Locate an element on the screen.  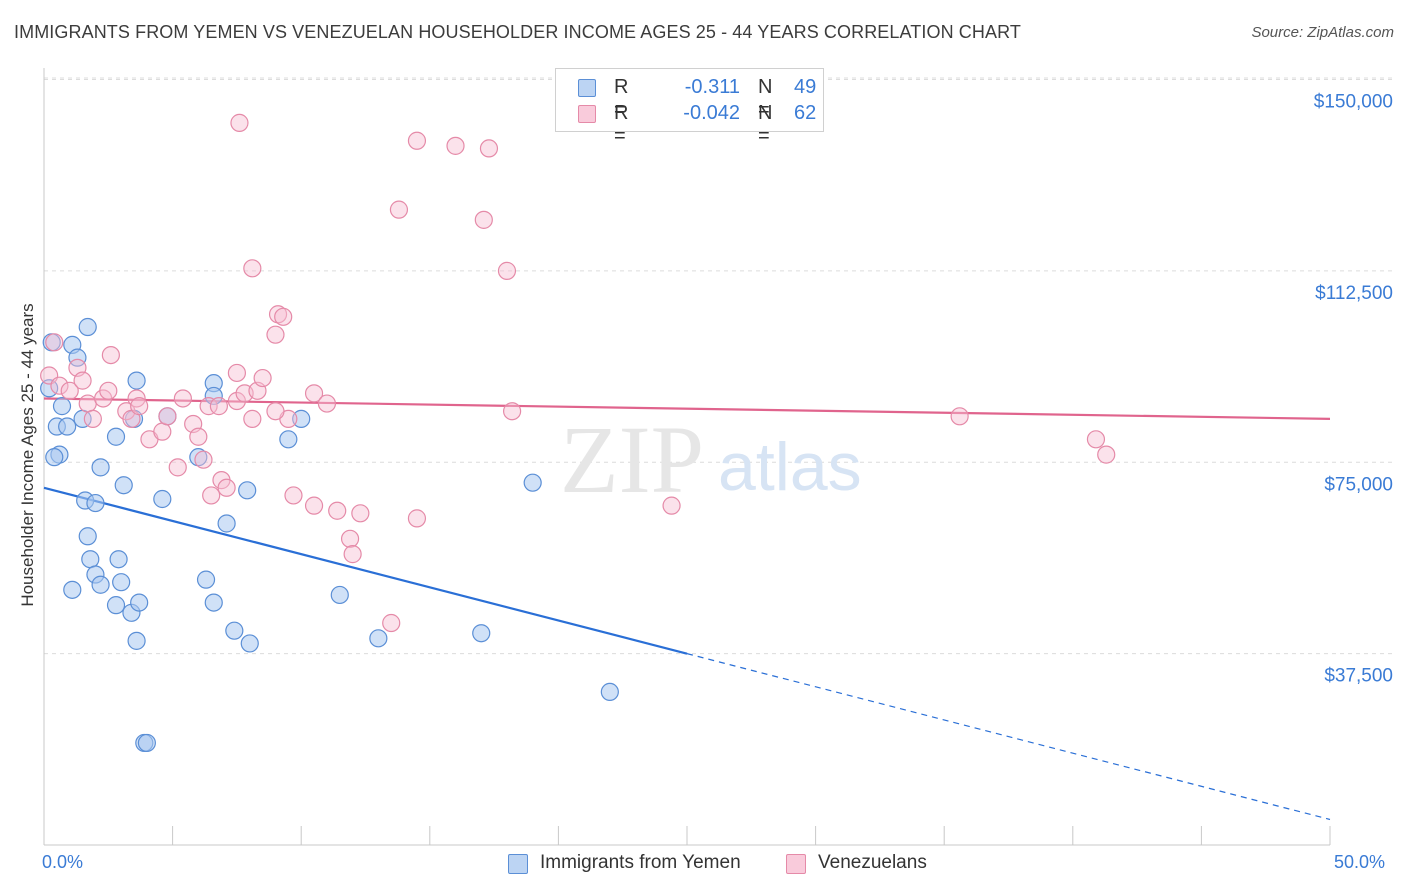
y-axis-label: Householder Income Ages 25 - 44 years is located at coordinates (27, 455).